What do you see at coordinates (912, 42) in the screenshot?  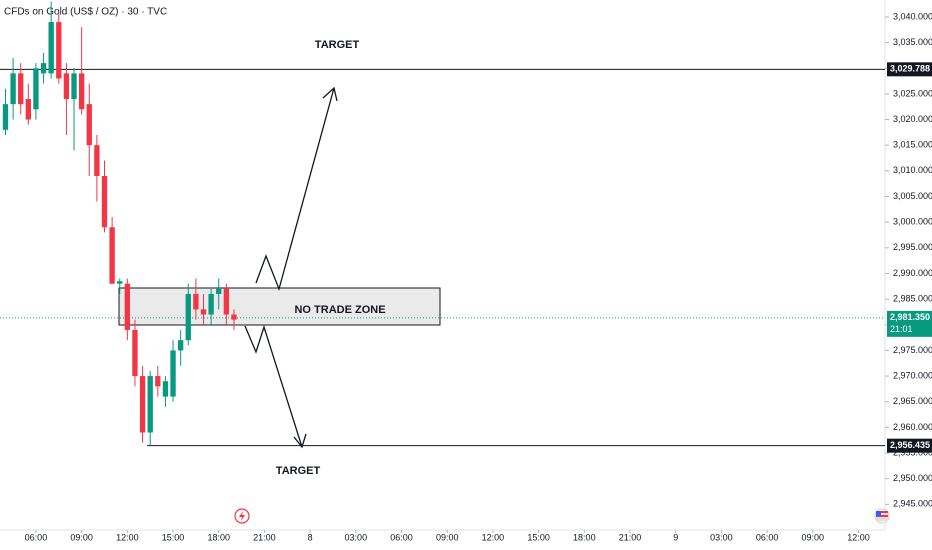 I see `y-tick-label: 3,035.000` at bounding box center [912, 42].